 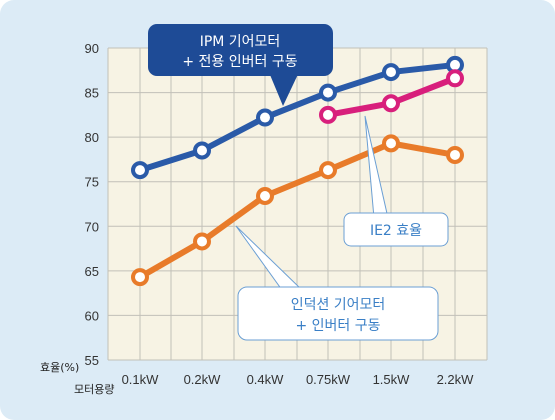 What do you see at coordinates (92, 48) in the screenshot?
I see `y-tick-label: 90` at bounding box center [92, 48].